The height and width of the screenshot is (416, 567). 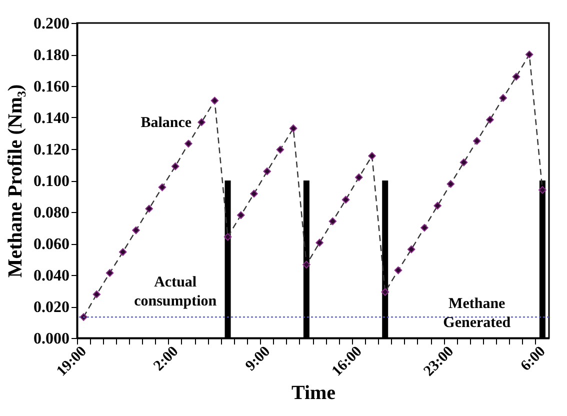 What do you see at coordinates (52, 339) in the screenshot?
I see `y-tick-label: 0.000` at bounding box center [52, 339].